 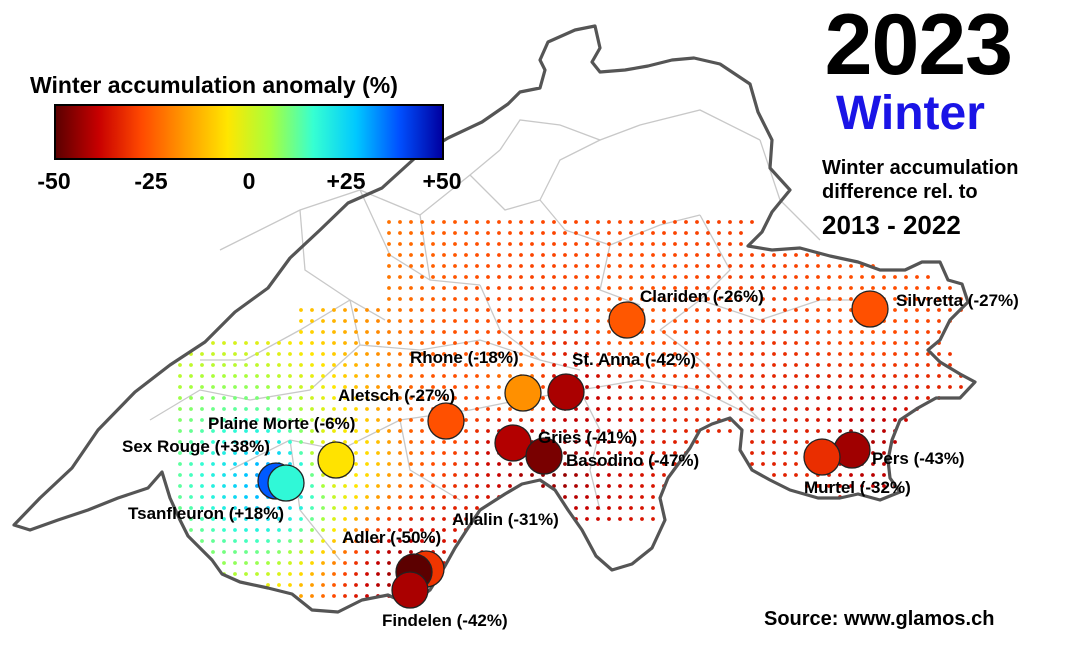 I want to click on glacier-marker-aletsch, so click(x=446, y=421).